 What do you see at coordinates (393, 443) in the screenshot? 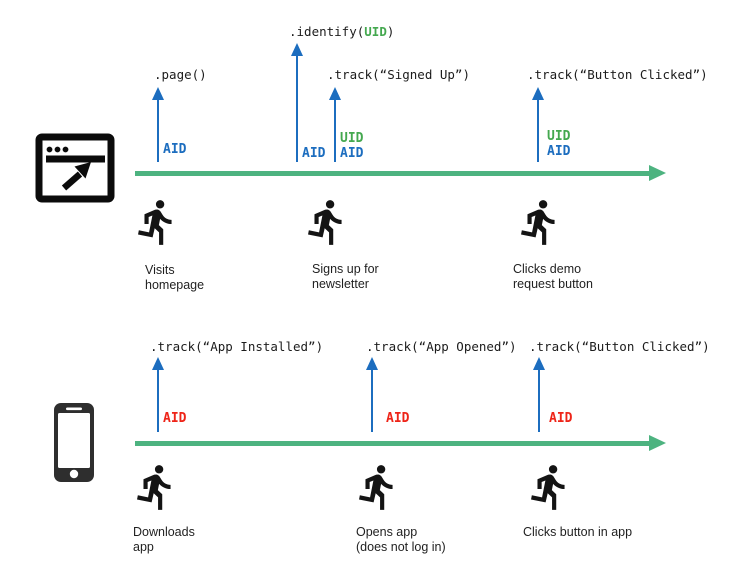
I see `mobile-timeline-line` at bounding box center [393, 443].